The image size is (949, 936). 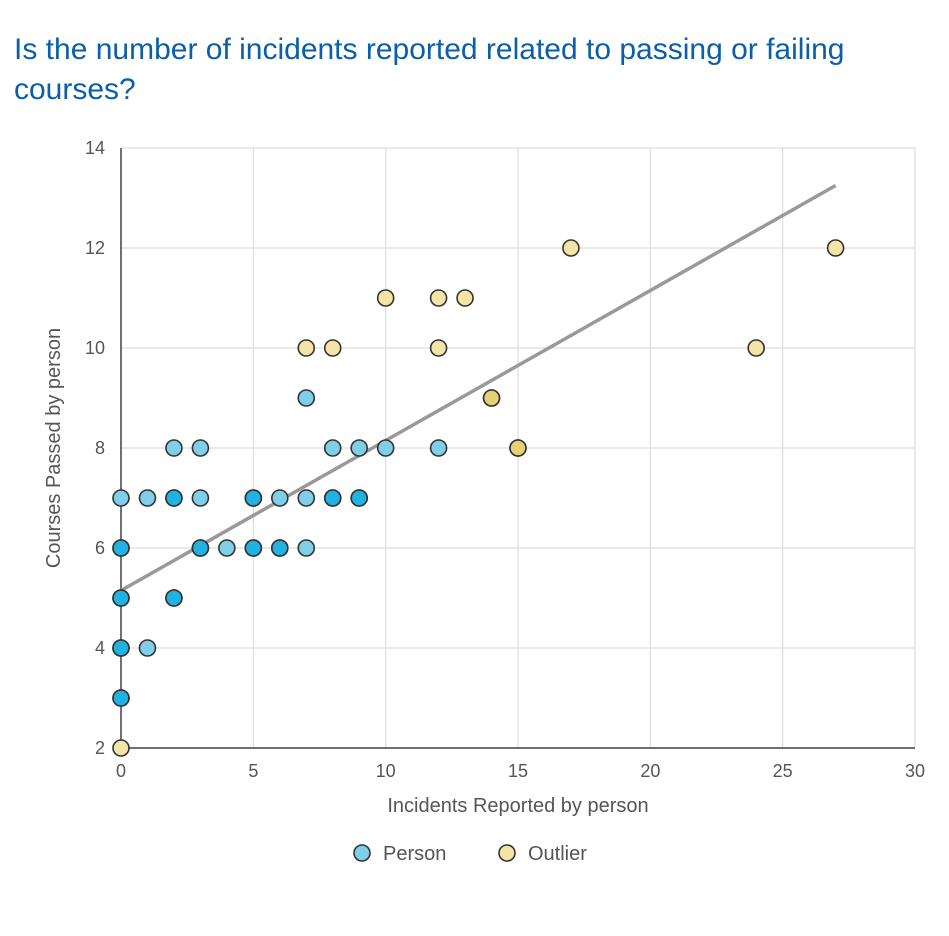 I want to click on y-tick-label: 14, so click(x=95, y=148).